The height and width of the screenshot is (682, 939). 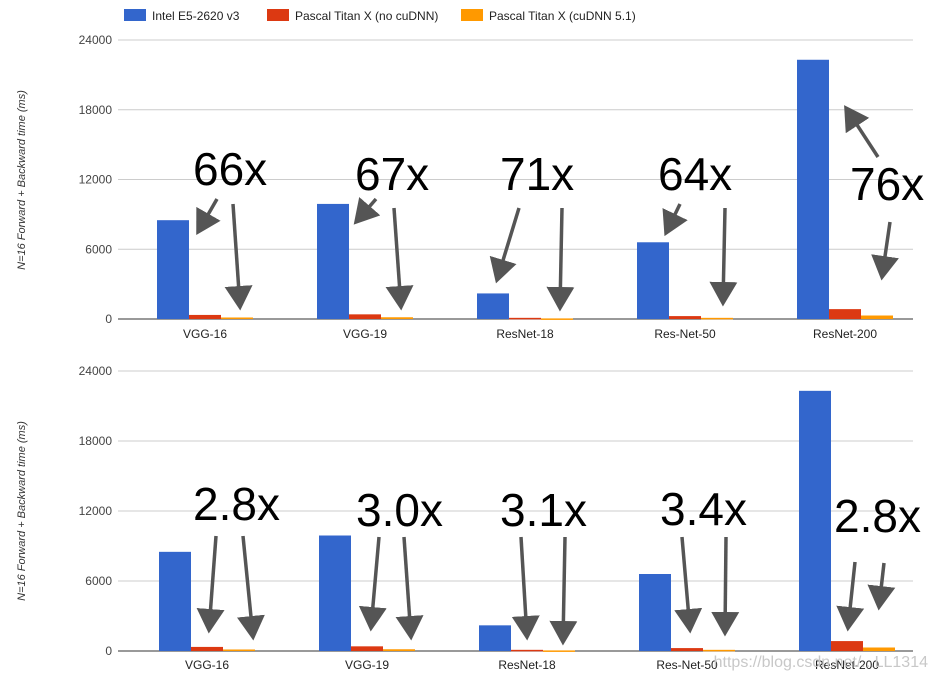 What do you see at coordinates (366, 16) in the screenshot?
I see `legend-label-1: Pascal Titan X (no cuDNN)` at bounding box center [366, 16].